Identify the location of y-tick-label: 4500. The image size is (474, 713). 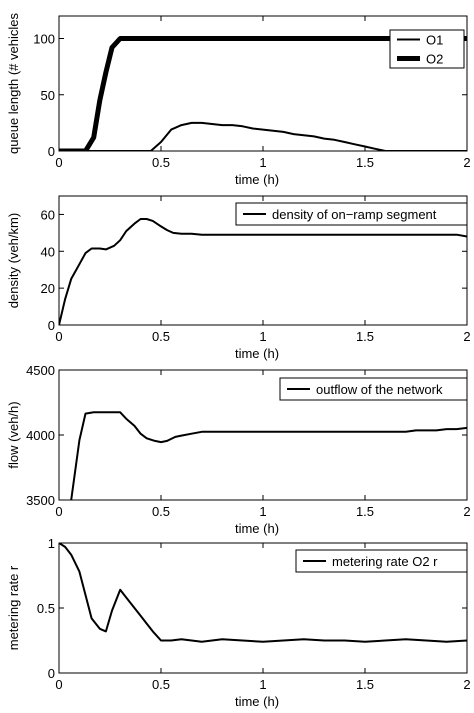
(40, 370).